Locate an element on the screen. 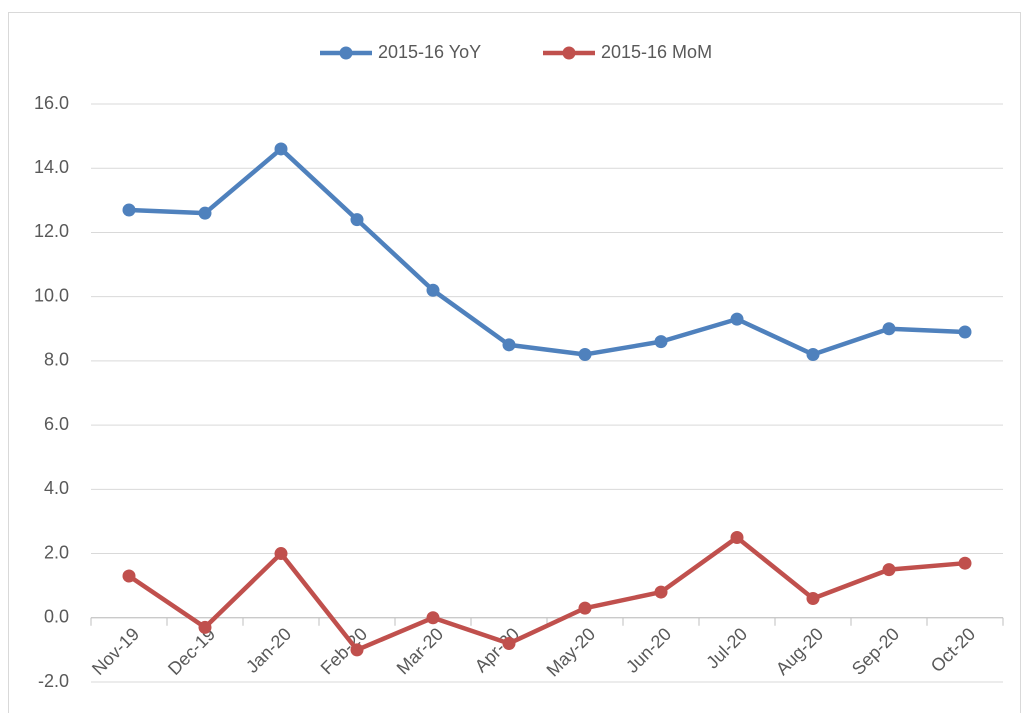  series-line is located at coordinates (546, 594).